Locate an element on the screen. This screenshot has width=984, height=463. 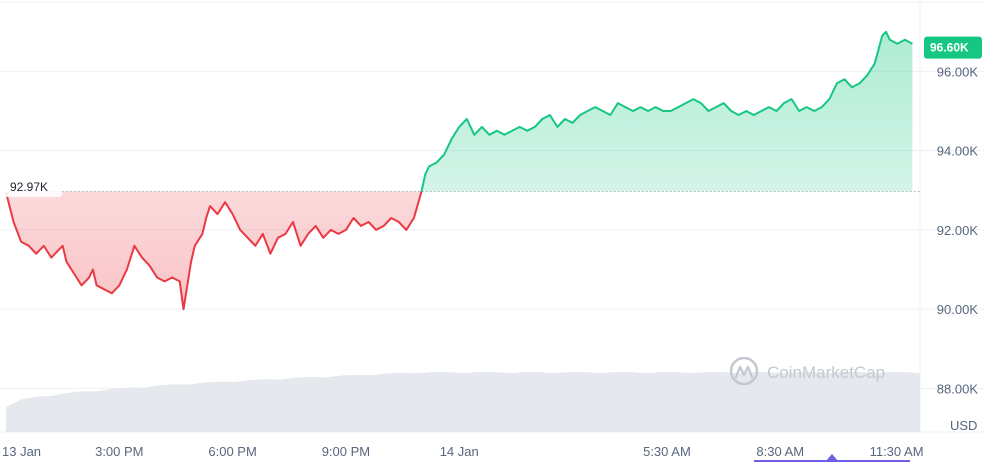
y-tick-label: 92.00K is located at coordinates (958, 230).